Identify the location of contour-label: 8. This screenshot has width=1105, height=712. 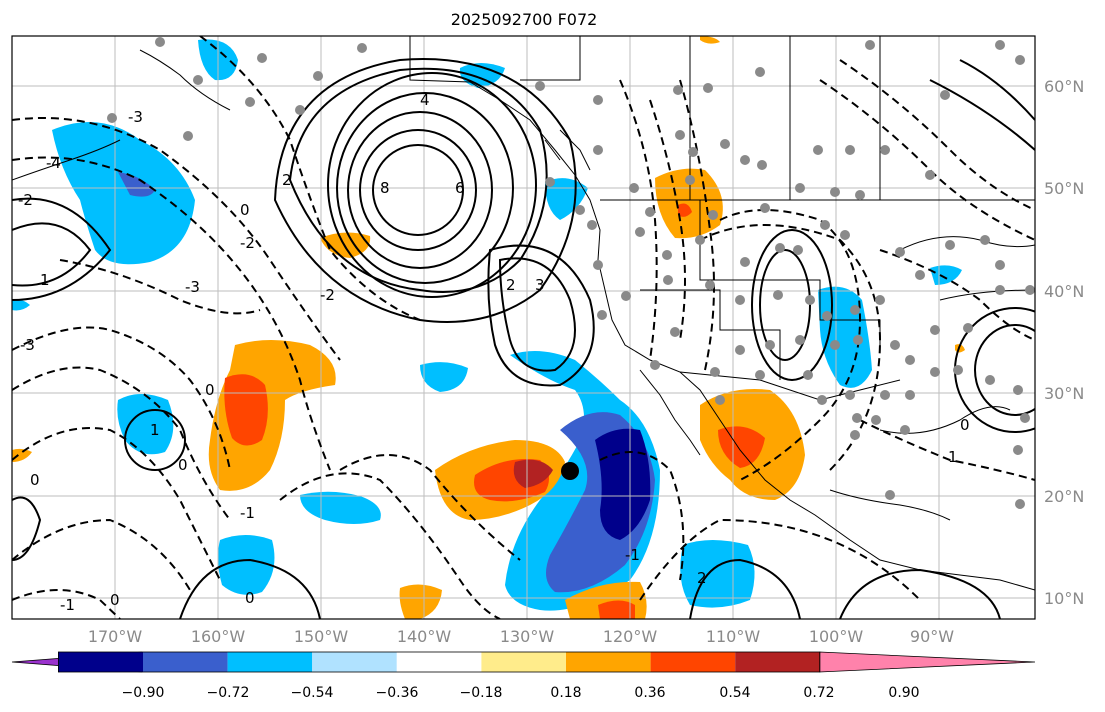
(385, 188).